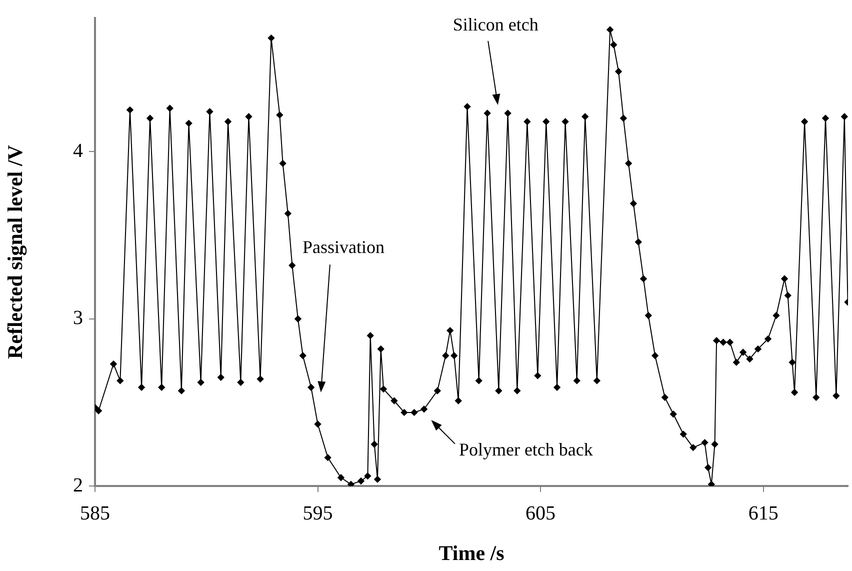  What do you see at coordinates (495, 24) in the screenshot?
I see `annotation: Silicon etch` at bounding box center [495, 24].